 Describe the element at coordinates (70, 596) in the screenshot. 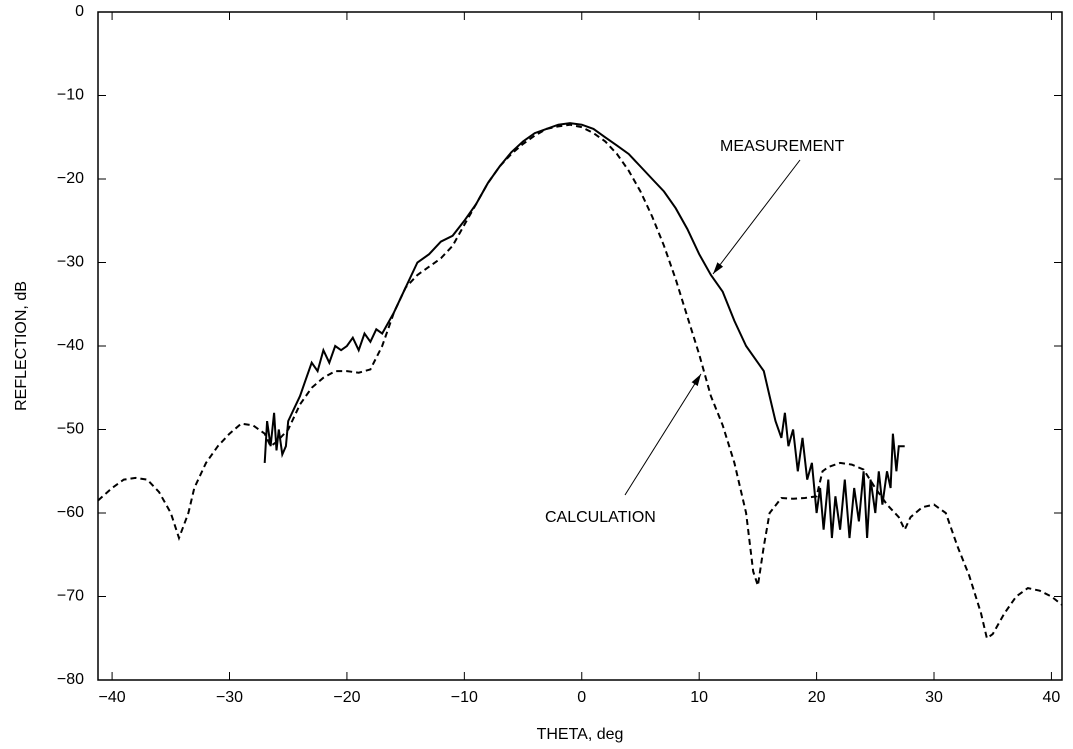

I see `y-tick-label: −70` at that location.